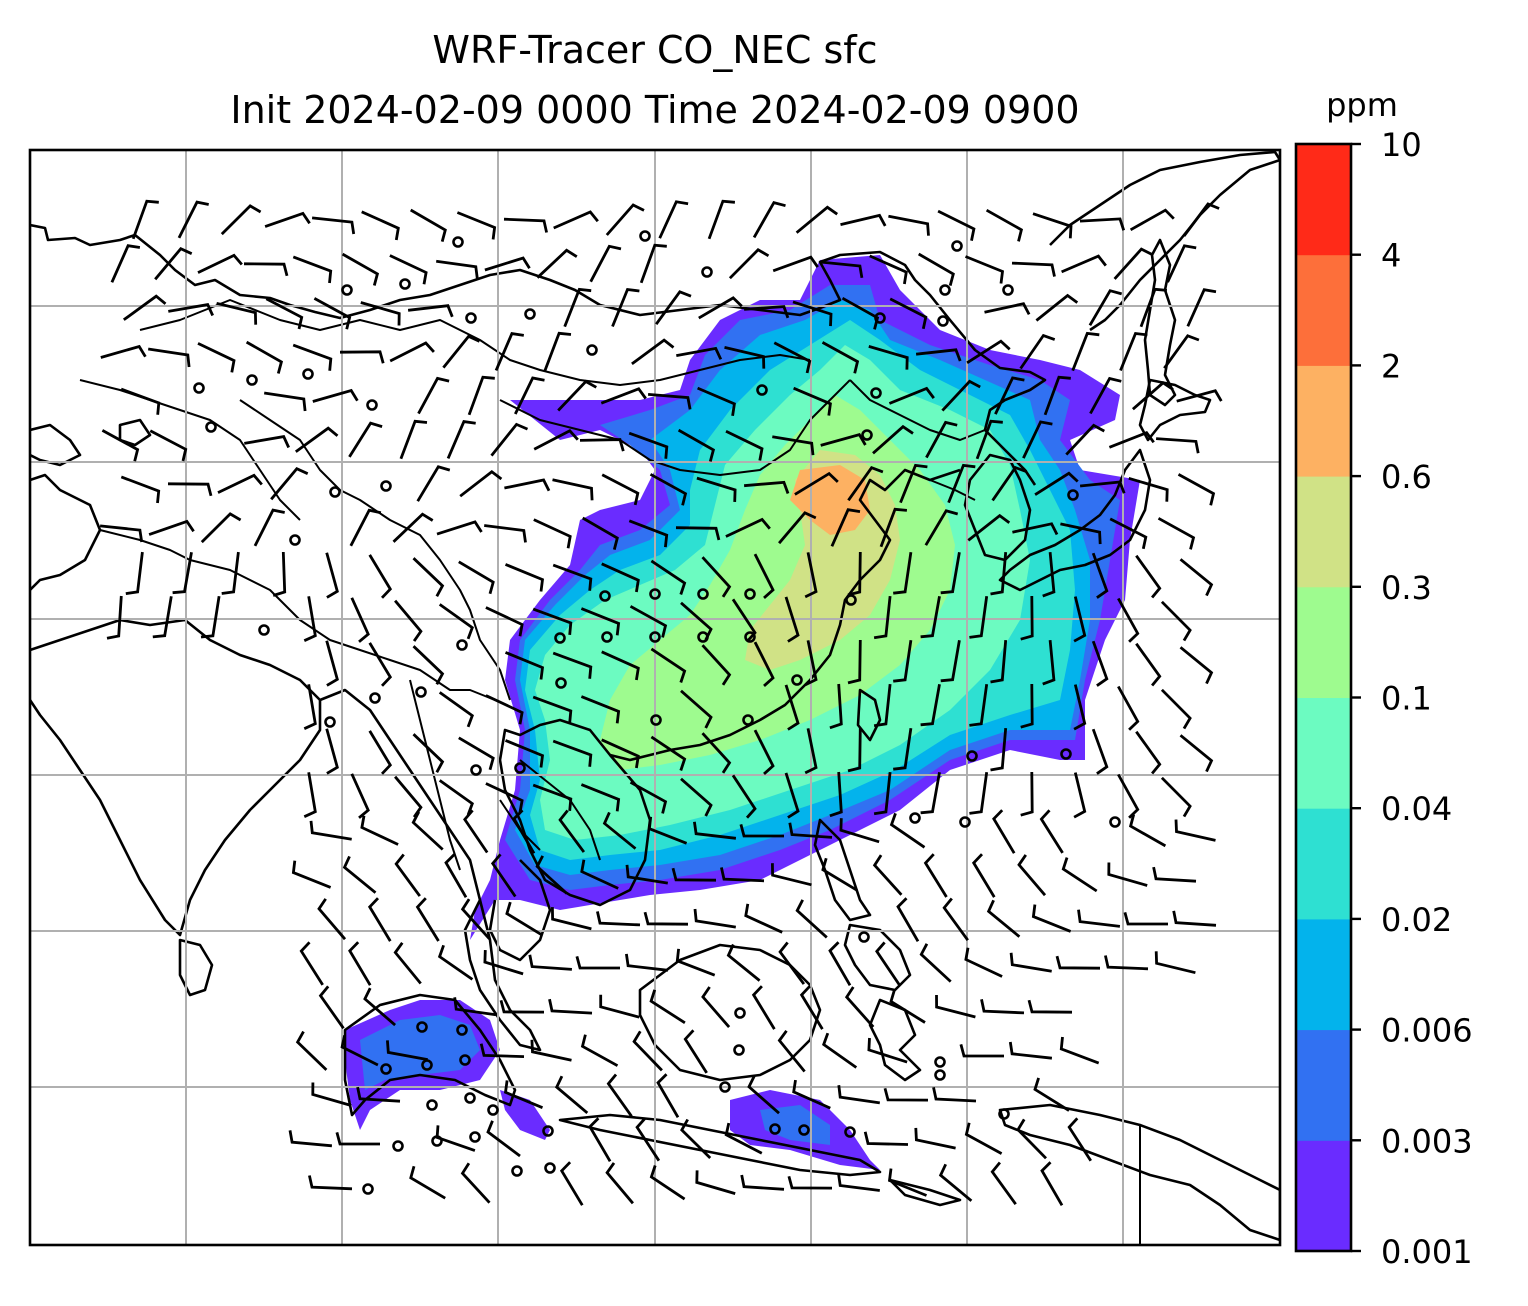  I want to click on coastline-gulf-thailand, so click(520, 910).